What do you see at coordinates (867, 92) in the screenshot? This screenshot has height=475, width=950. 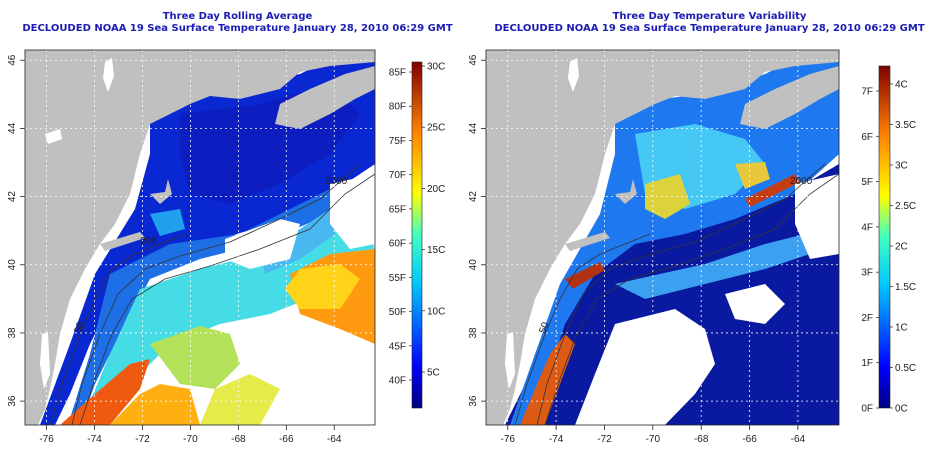 I see `fahrenheit-label: 7F` at bounding box center [867, 92].